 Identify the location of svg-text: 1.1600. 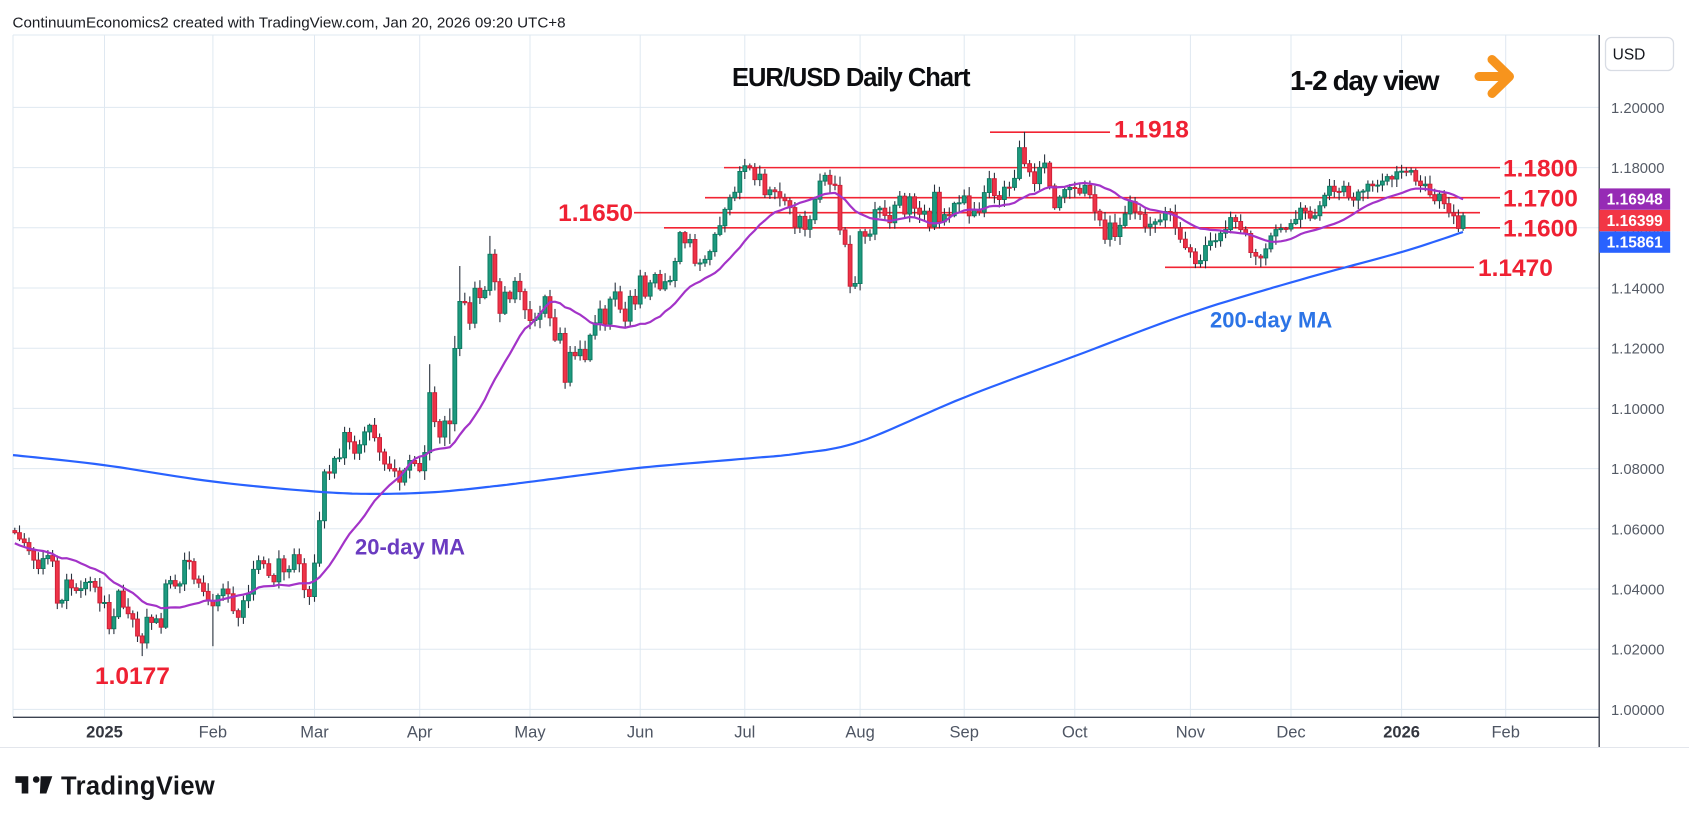
(1540, 229).